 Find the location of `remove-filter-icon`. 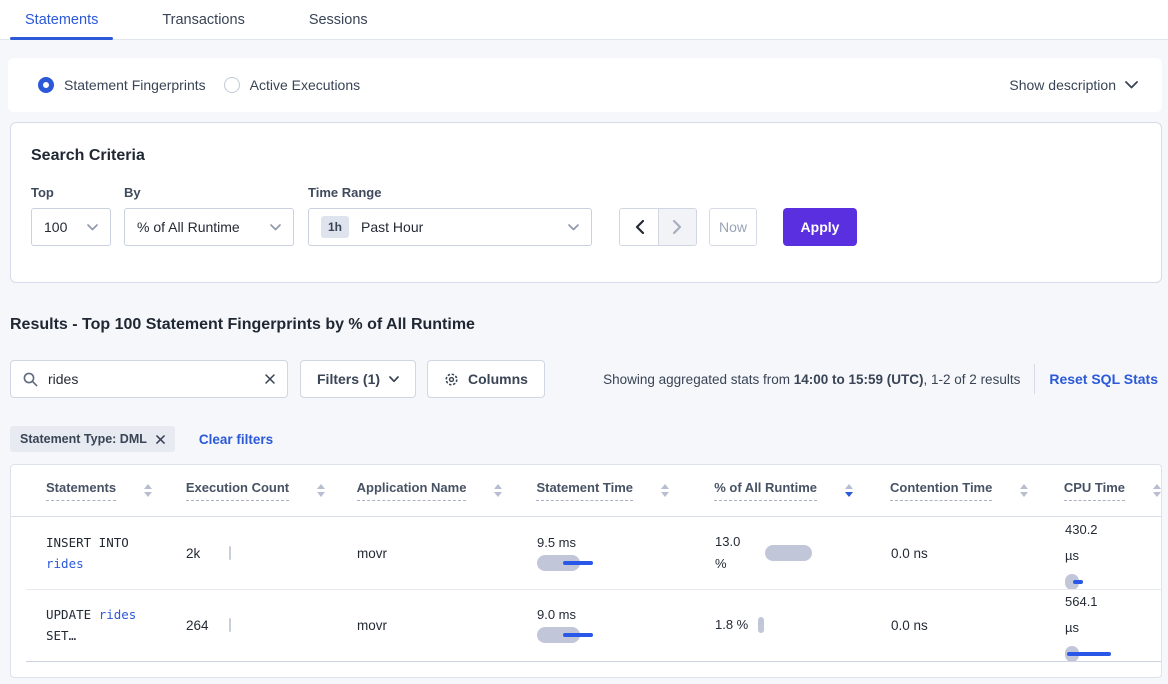

remove-filter-icon is located at coordinates (160, 439).